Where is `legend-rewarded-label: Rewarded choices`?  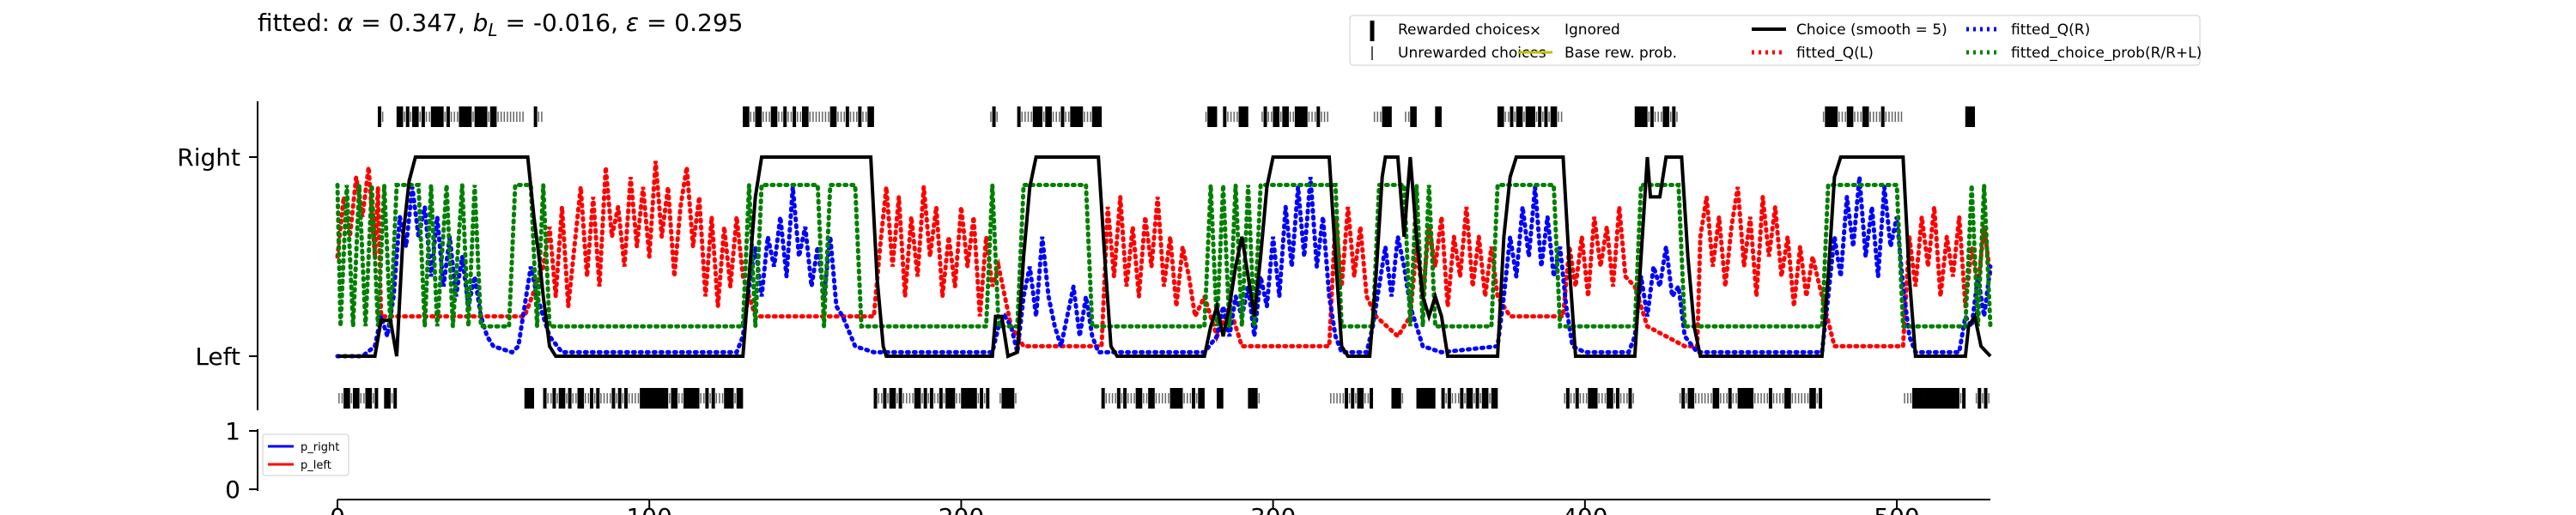
legend-rewarded-label: Rewarded choices is located at coordinates (1464, 30).